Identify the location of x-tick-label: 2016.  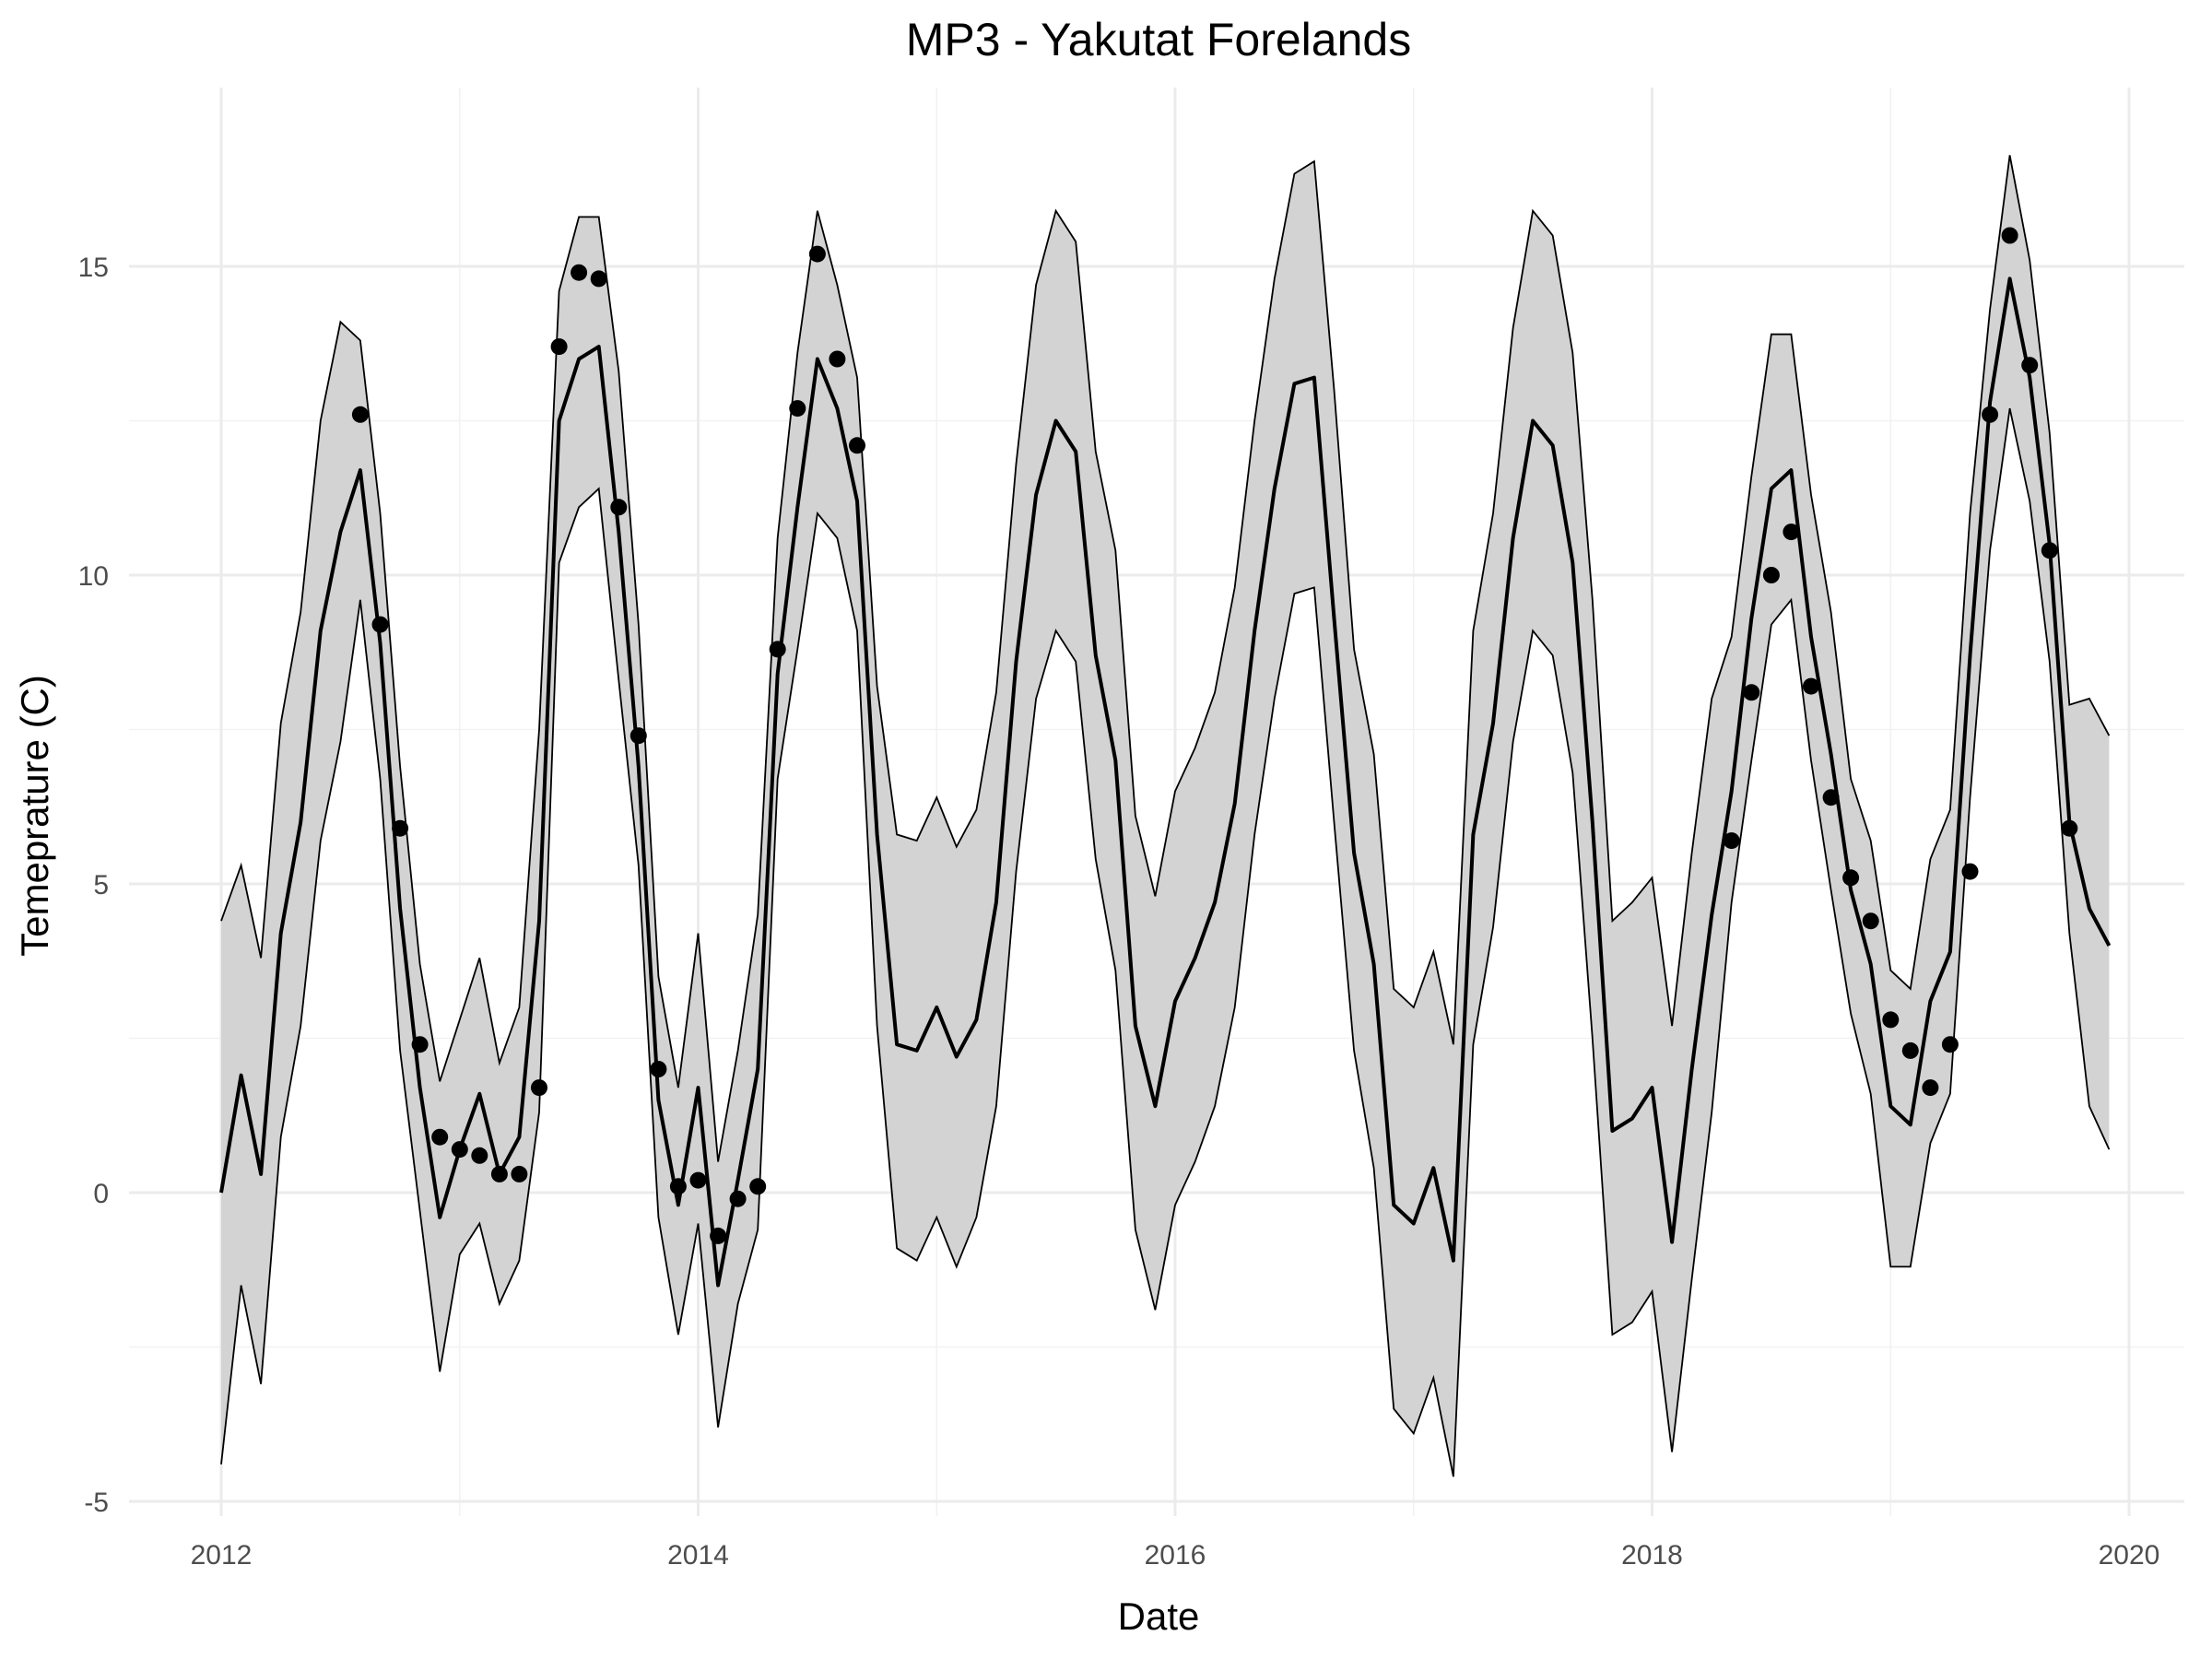
(1175, 1555).